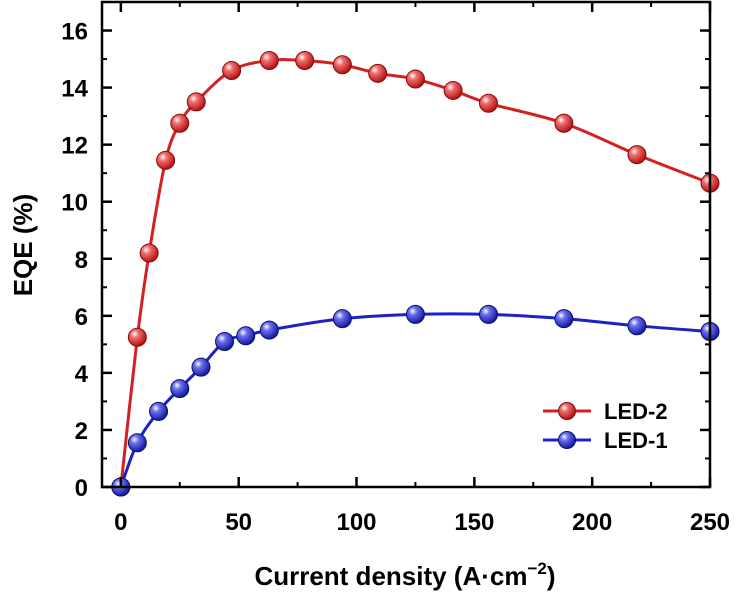 The height and width of the screenshot is (595, 734). What do you see at coordinates (81, 488) in the screenshot?
I see `y-tick-label: 0` at bounding box center [81, 488].